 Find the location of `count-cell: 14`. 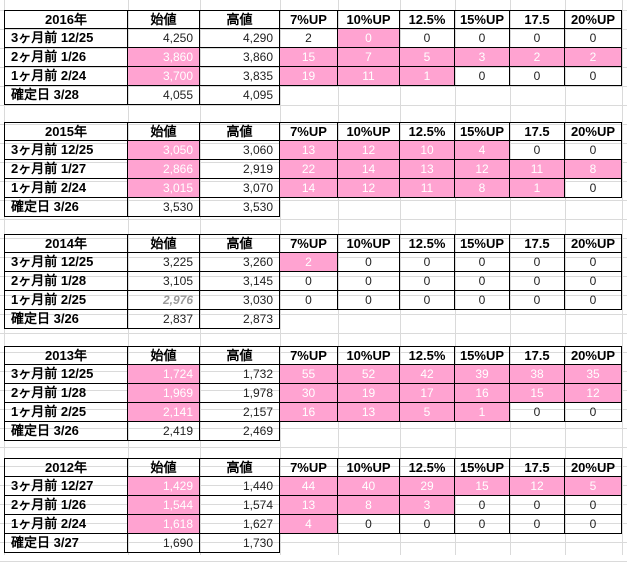

count-cell: 14 is located at coordinates (309, 188).